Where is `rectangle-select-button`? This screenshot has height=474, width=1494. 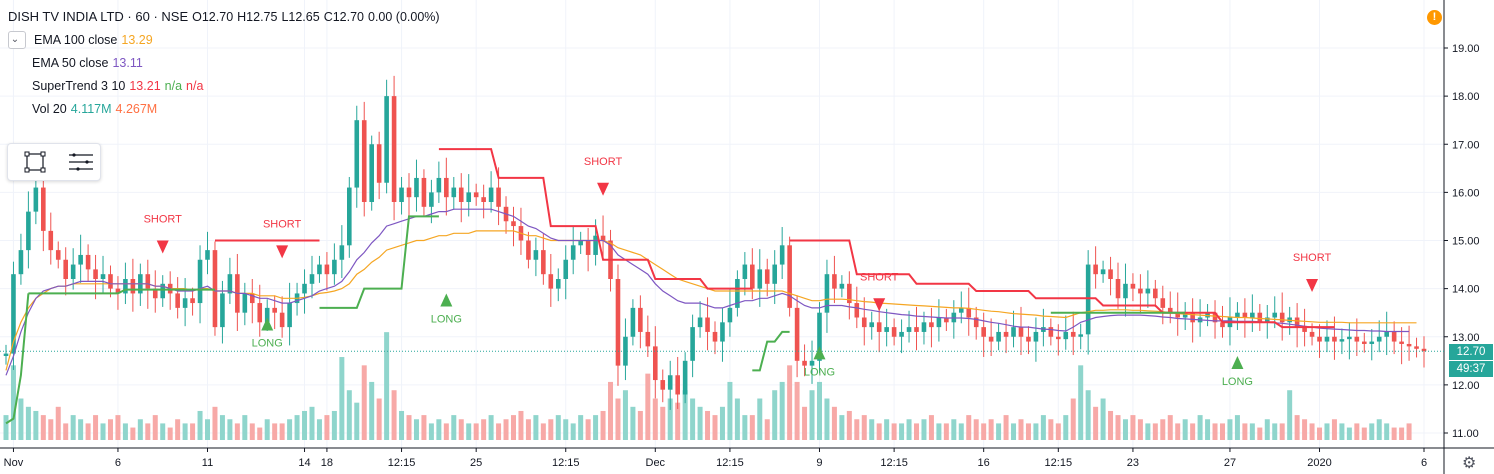 rectangle-select-button is located at coordinates (35, 162).